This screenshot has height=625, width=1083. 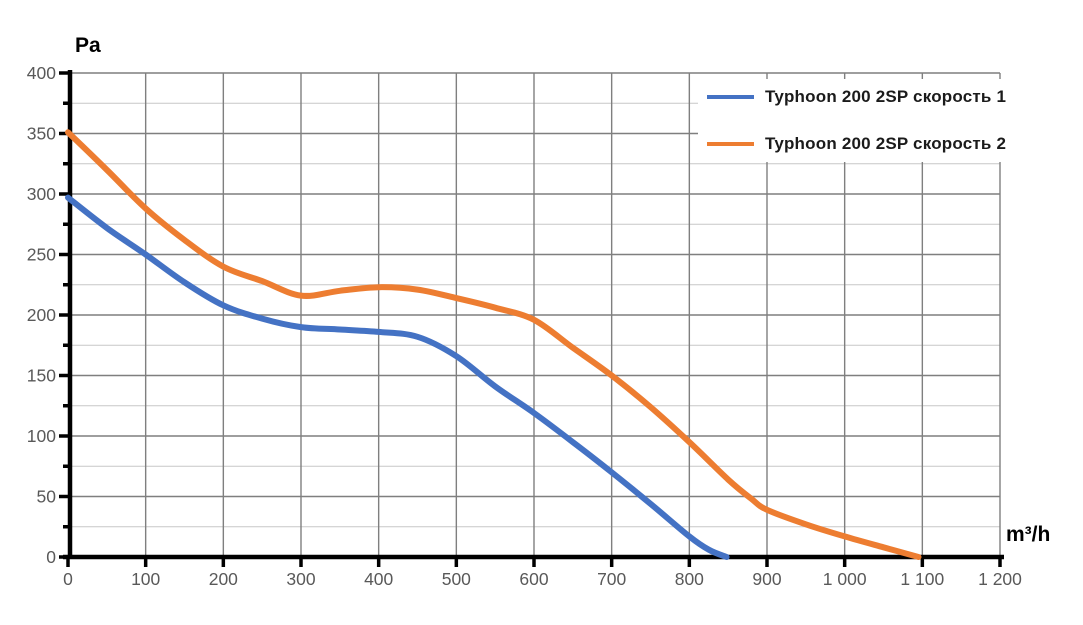 I want to click on legend-item-speed1: Typhoon 200 2SP скорость 1, so click(x=857, y=97).